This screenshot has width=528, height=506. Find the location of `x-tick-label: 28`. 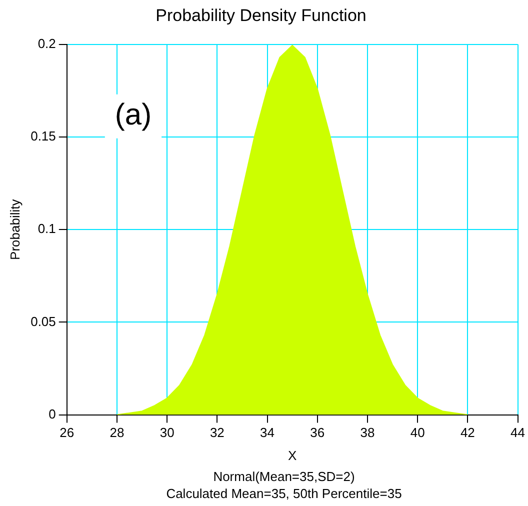

x-tick-label: 28 is located at coordinates (117, 432).